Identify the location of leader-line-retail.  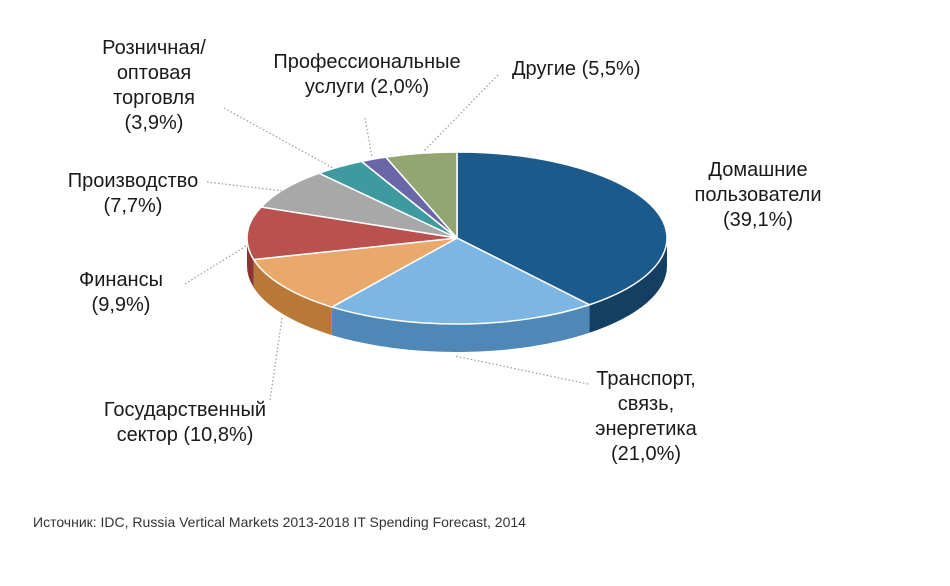
(278, 138).